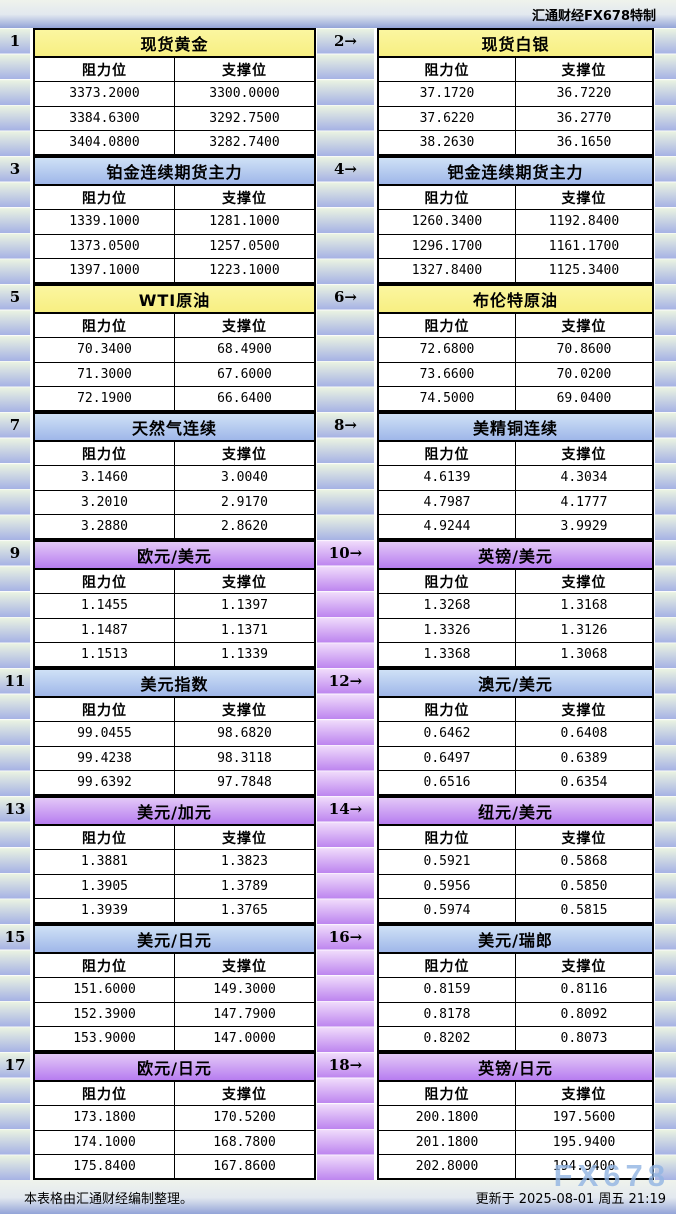 This screenshot has width=676, height=1214. I want to click on instrument-title: 美元/瑞郎, so click(515, 940).